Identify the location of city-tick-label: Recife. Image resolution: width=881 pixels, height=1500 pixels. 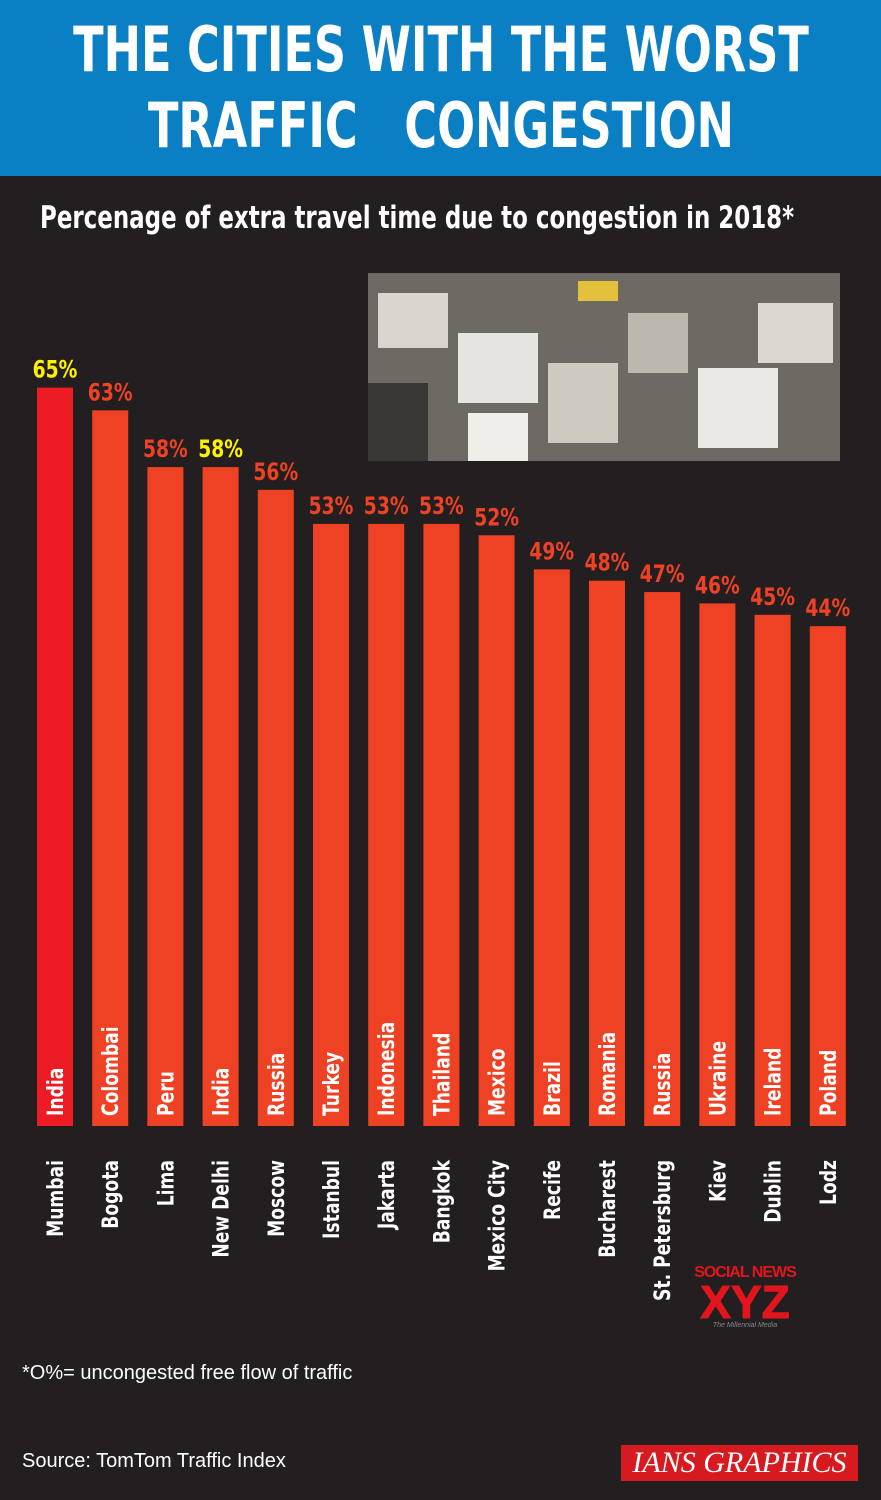
(553, 1190).